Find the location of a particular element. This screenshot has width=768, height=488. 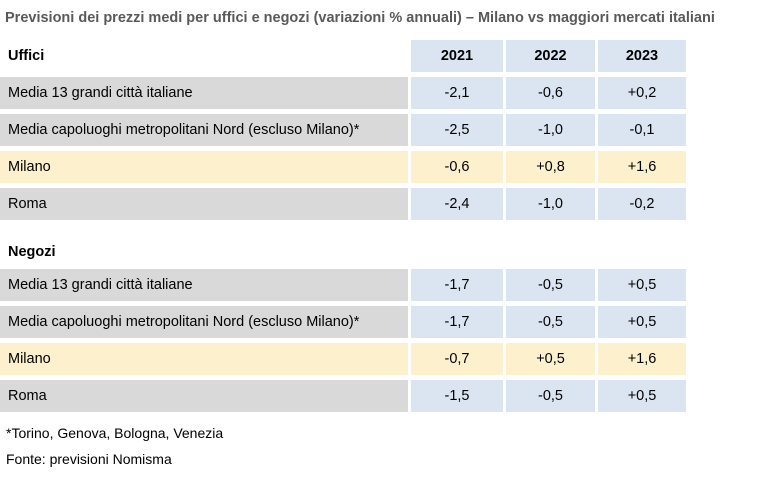

value-negozi-2022: +0,5 is located at coordinates (550, 359).